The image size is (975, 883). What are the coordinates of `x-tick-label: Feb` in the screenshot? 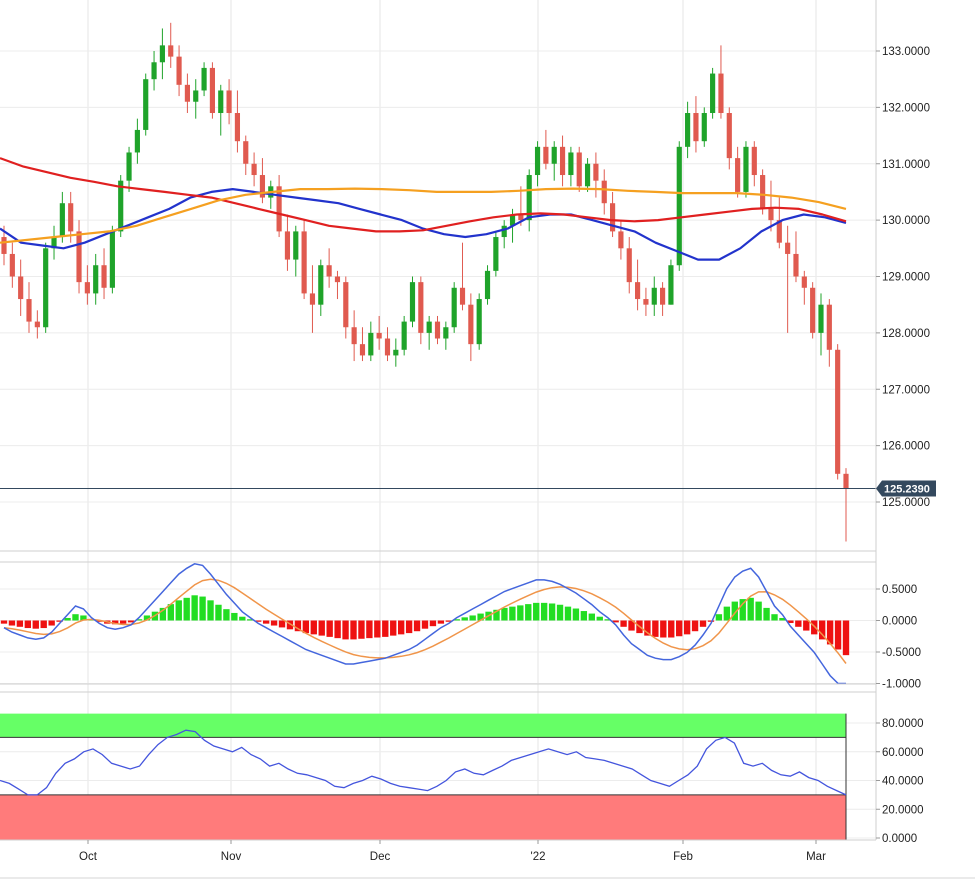 It's located at (683, 857).